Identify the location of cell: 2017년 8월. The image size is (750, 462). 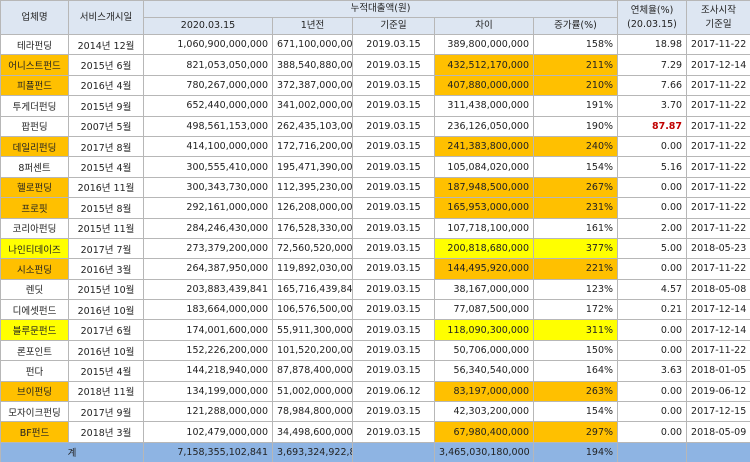
(106, 146).